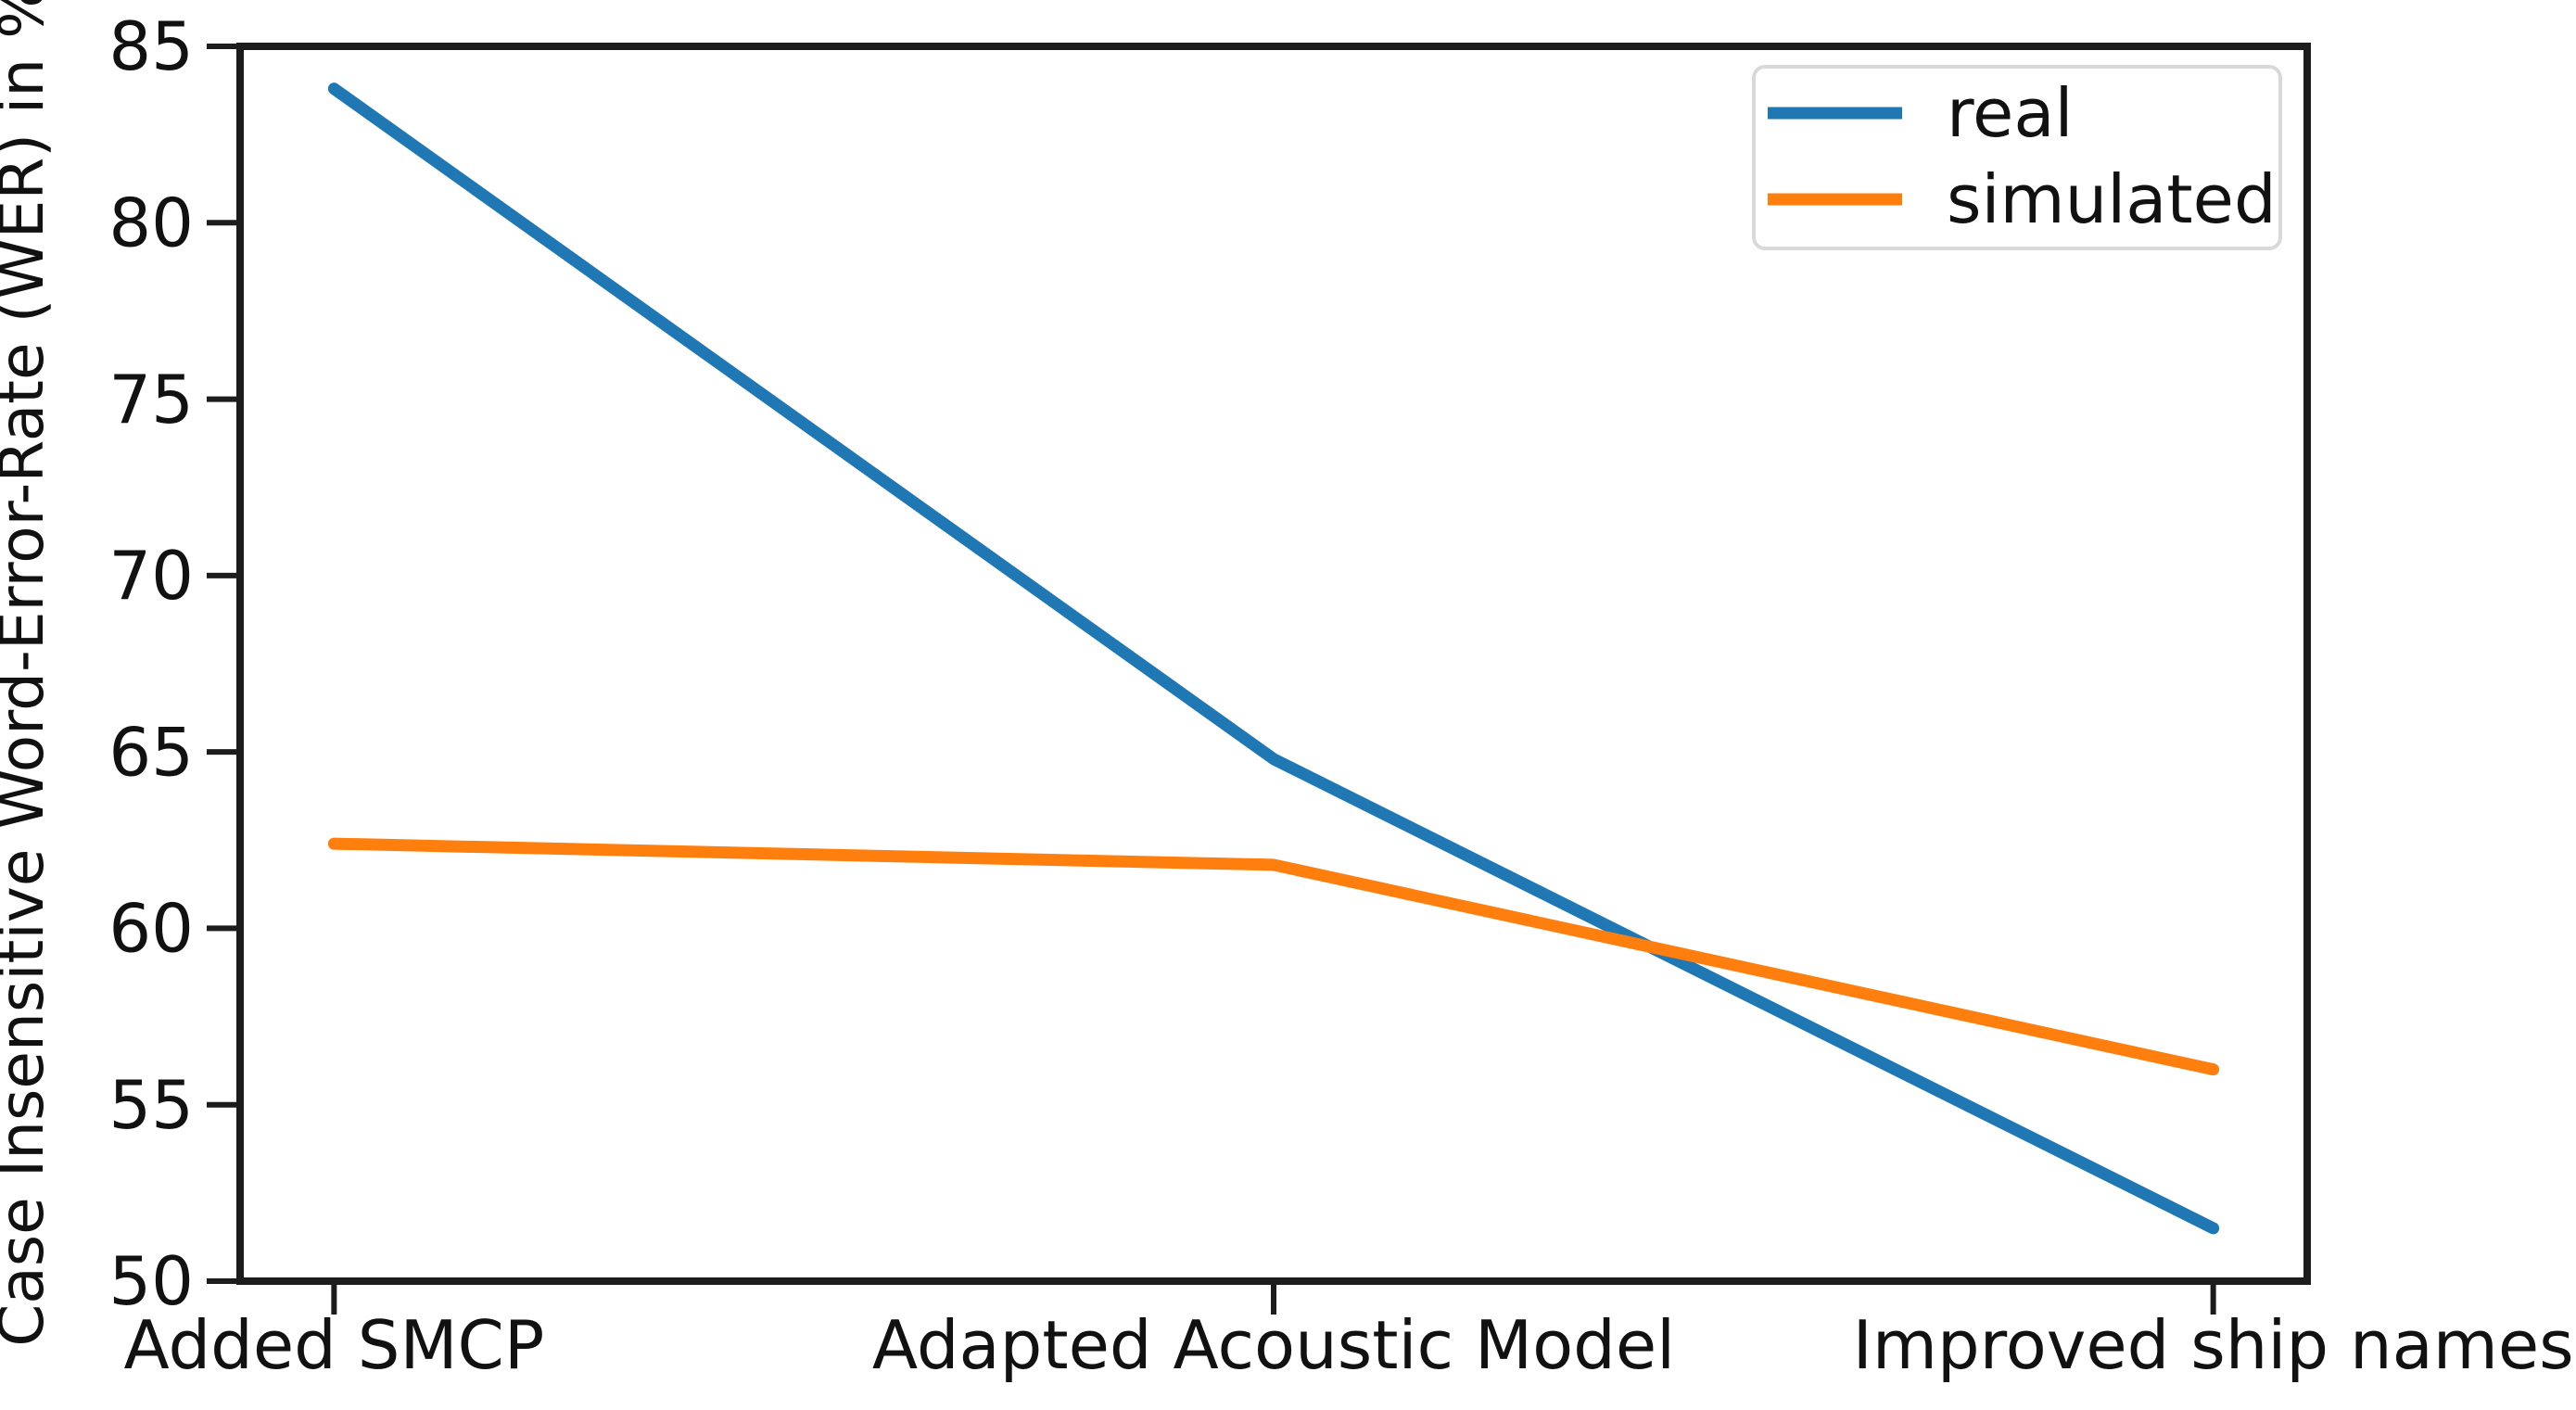 The image size is (2576, 1410). I want to click on x-tick-label: Adapted Acoustic Model, so click(1273, 1345).